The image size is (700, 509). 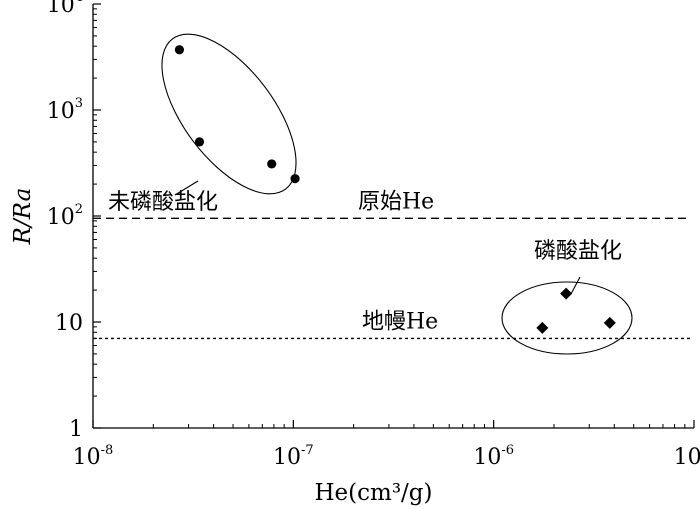 I want to click on x-tick-label: 10-5, so click(x=687, y=456).